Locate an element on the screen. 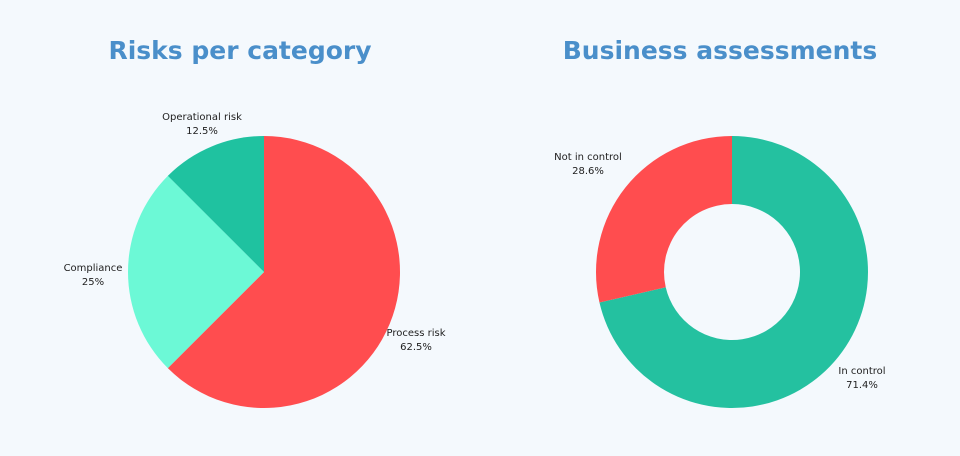 This screenshot has width=960, height=456. slice-name: Compliance is located at coordinates (93, 268).